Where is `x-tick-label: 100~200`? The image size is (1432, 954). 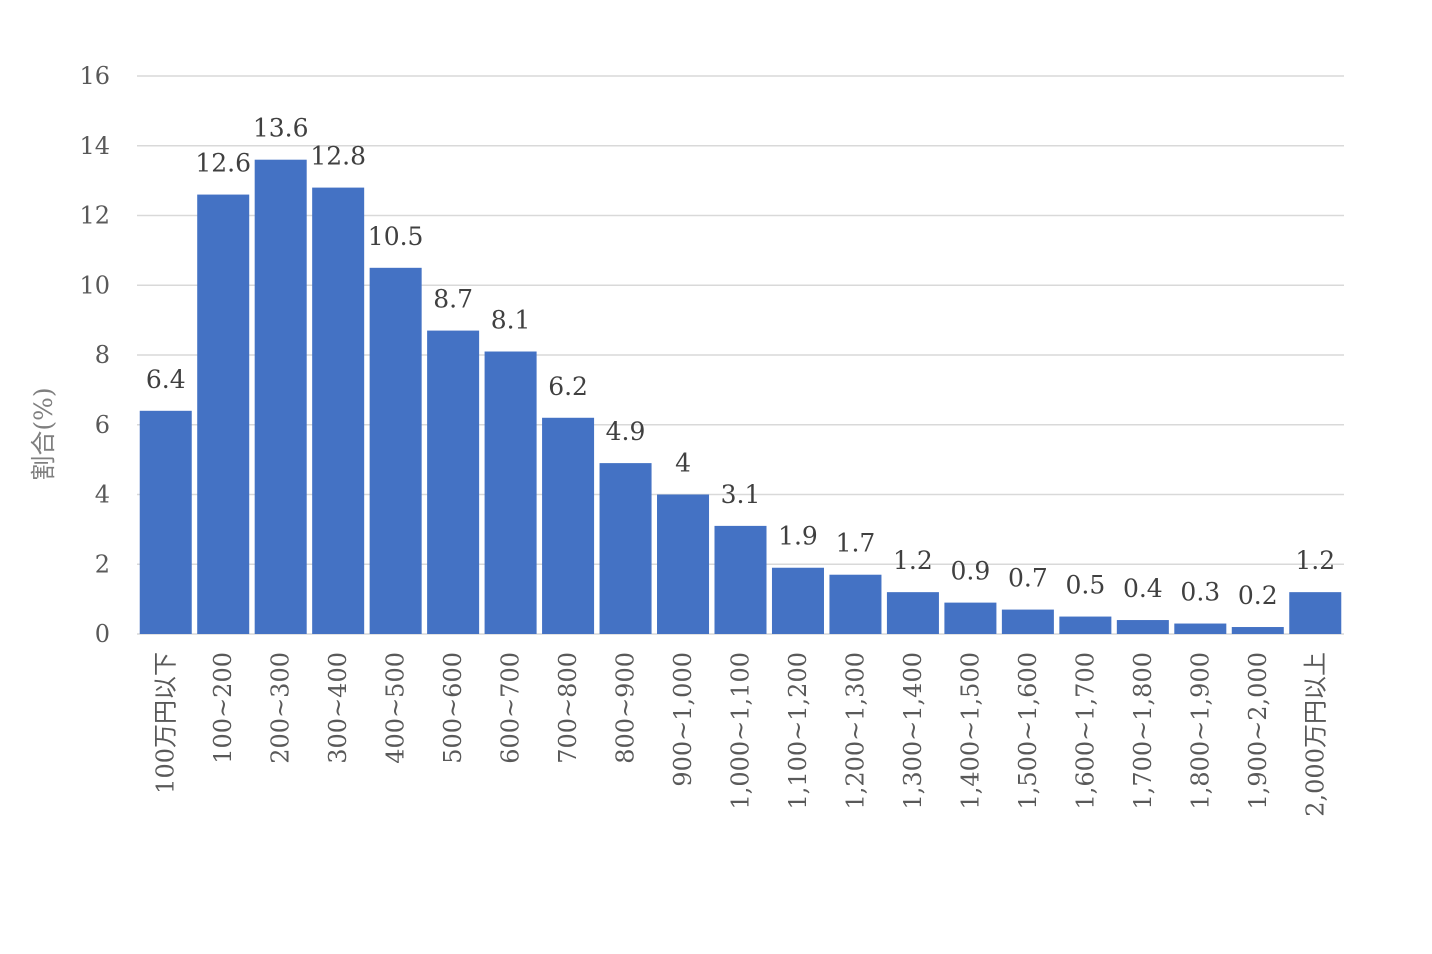
x-tick-label: 100~200 is located at coordinates (223, 708).